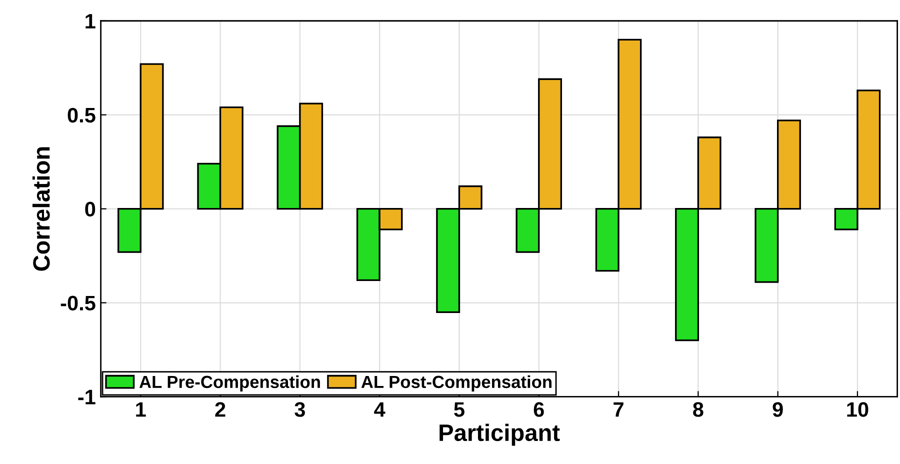  I want to click on x-tick-label: 3, so click(299, 409).